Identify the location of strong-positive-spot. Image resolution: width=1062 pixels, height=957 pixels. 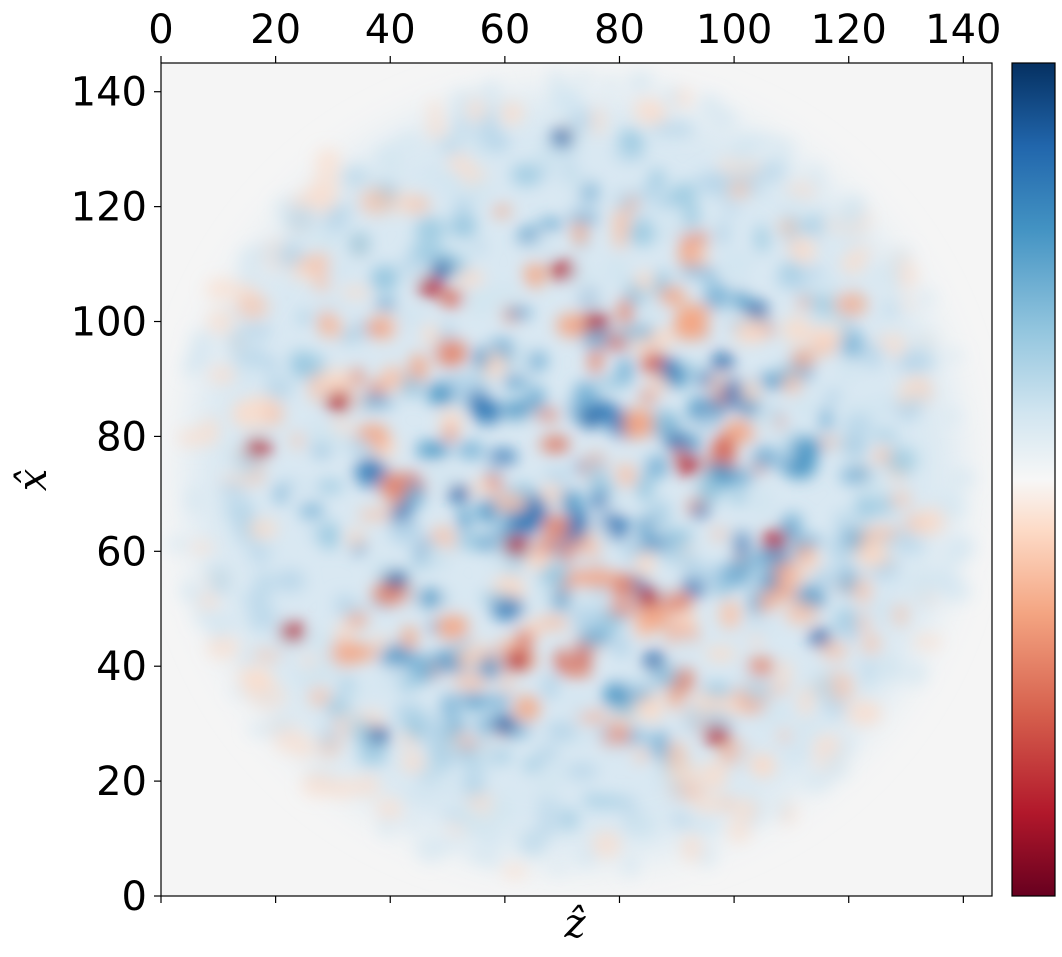
(757, 310).